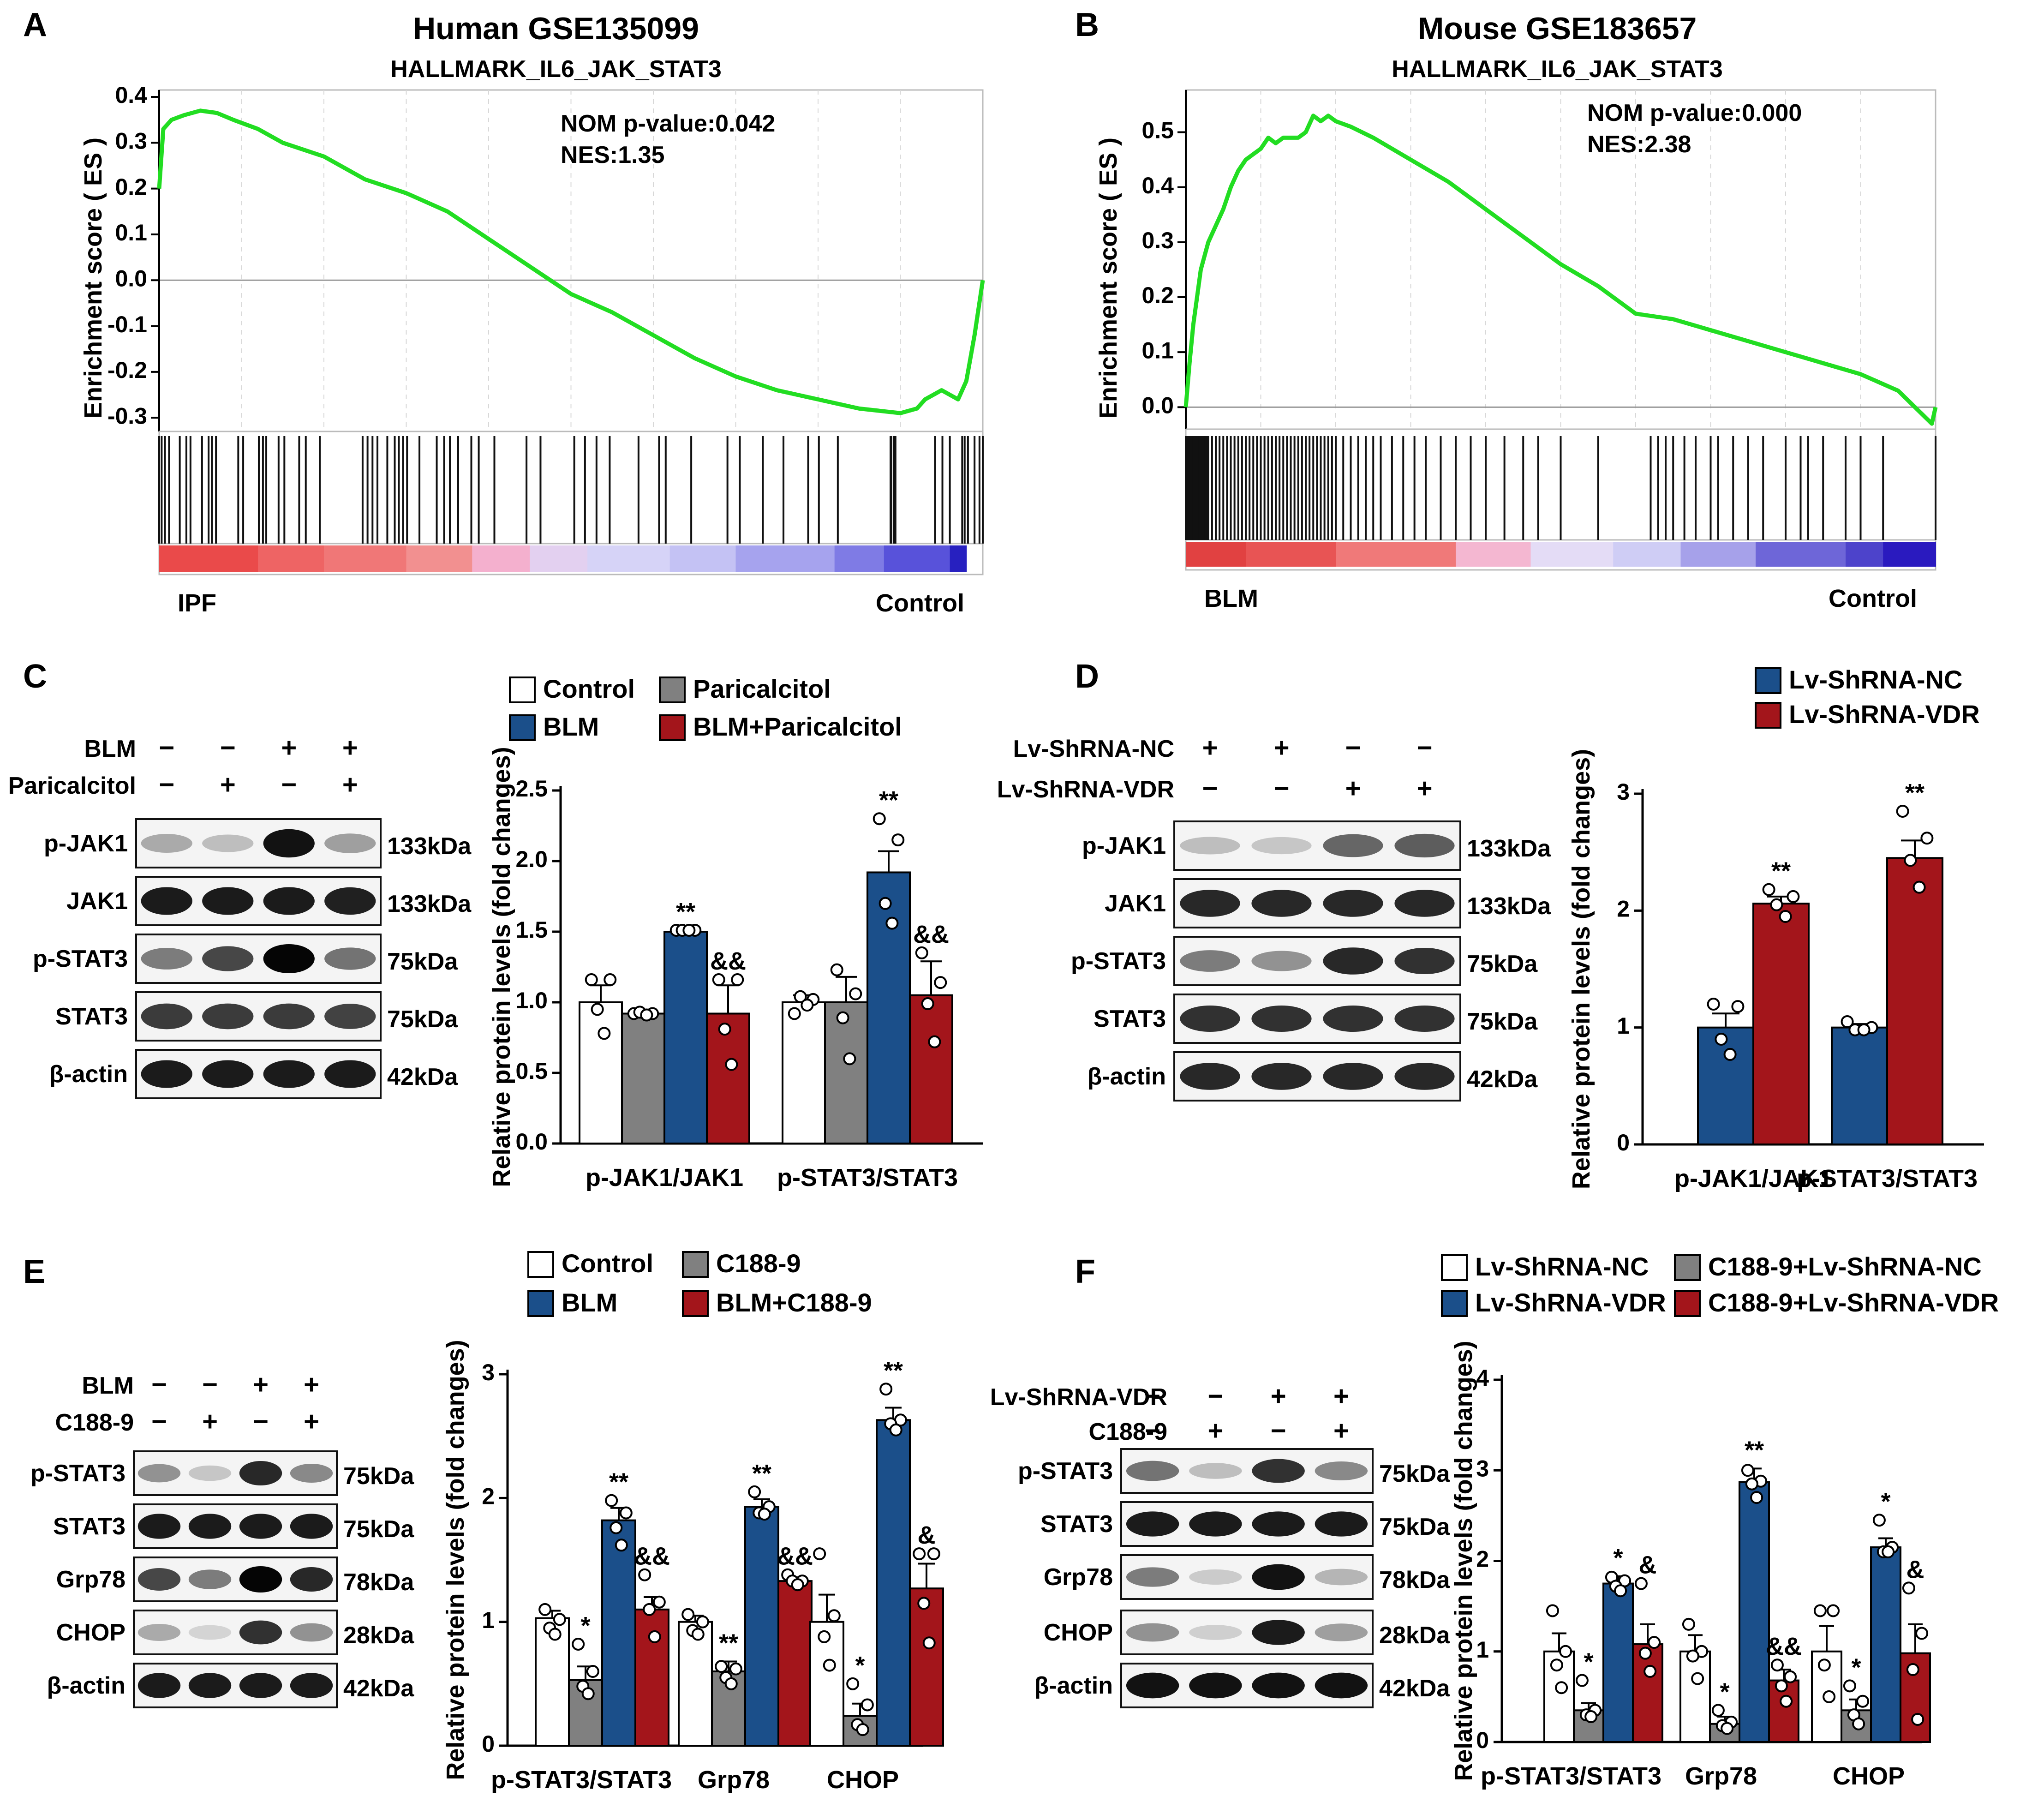 This screenshot has width=2026, height=1820. What do you see at coordinates (93, 278) in the screenshot?
I see `y-axis-label: Enrichment score ( ES )` at bounding box center [93, 278].